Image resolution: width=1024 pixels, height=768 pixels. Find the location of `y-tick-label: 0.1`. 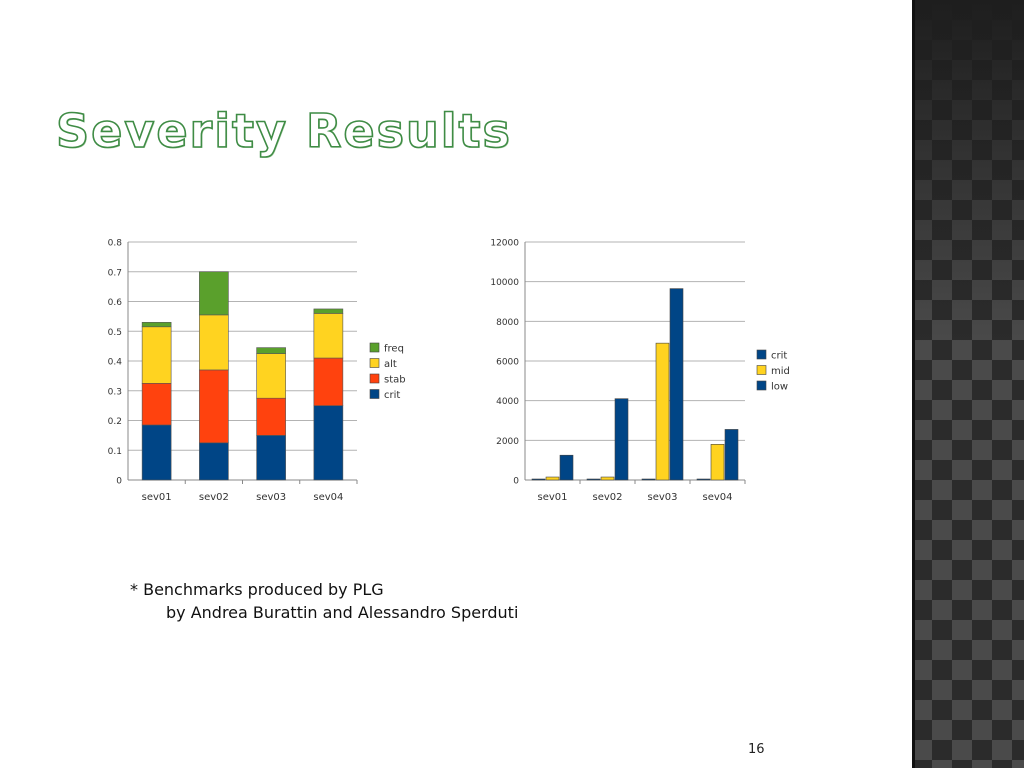

y-tick-label: 0.1 is located at coordinates (115, 452).